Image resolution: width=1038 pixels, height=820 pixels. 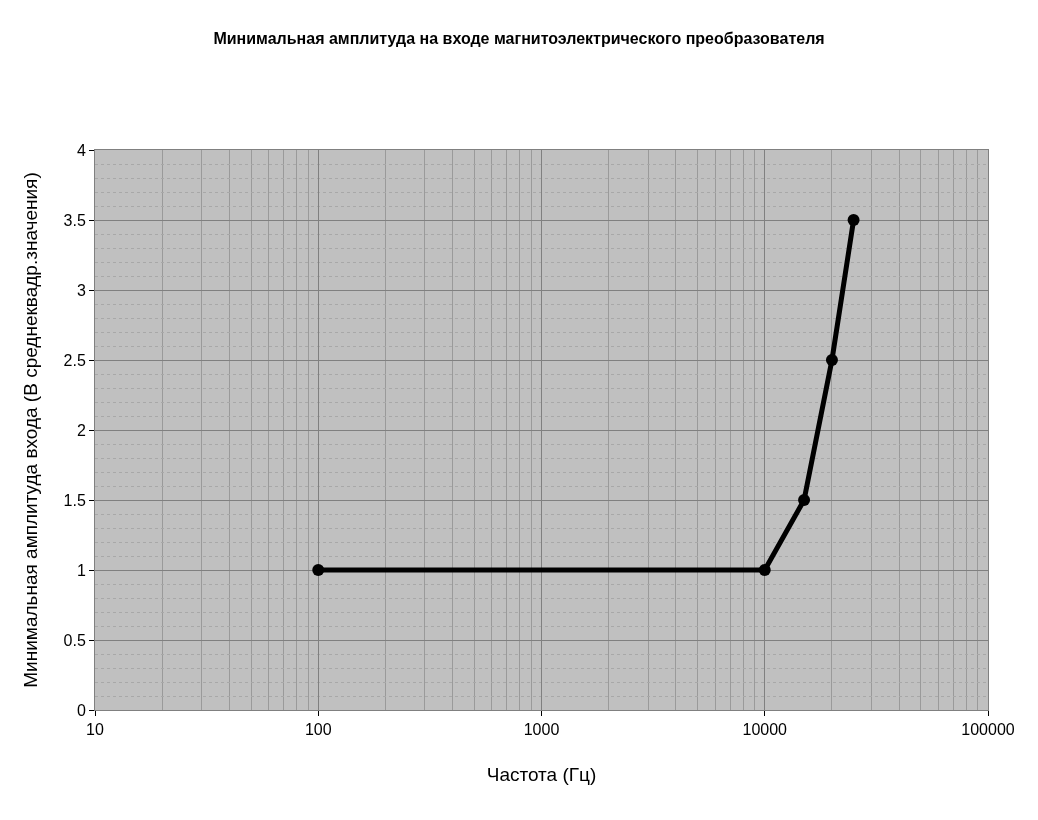 I want to click on x-tick-label: 100, so click(x=318, y=730).